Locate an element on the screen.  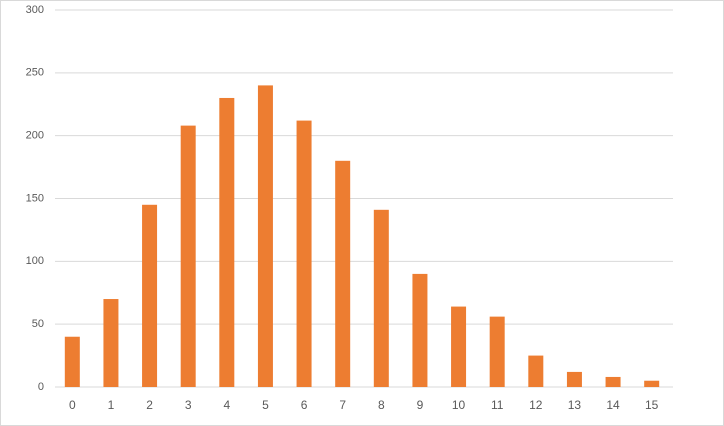
x-tick-label: 10 is located at coordinates (459, 405).